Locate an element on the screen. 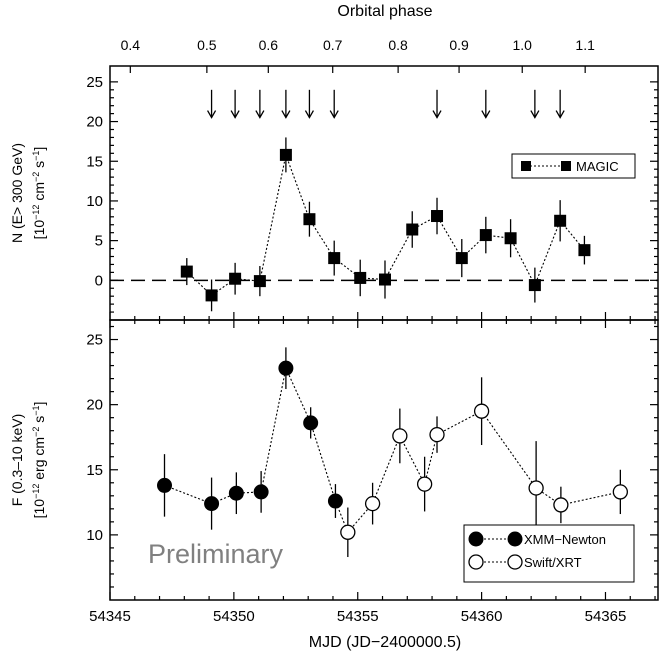 This screenshot has width=659, height=655. phase-tick-label: 0.7 is located at coordinates (333, 45).